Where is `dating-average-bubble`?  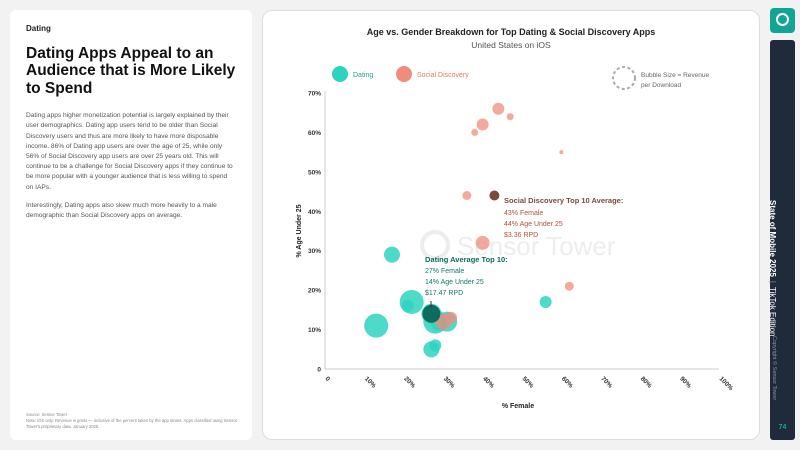 dating-average-bubble is located at coordinates (431, 313).